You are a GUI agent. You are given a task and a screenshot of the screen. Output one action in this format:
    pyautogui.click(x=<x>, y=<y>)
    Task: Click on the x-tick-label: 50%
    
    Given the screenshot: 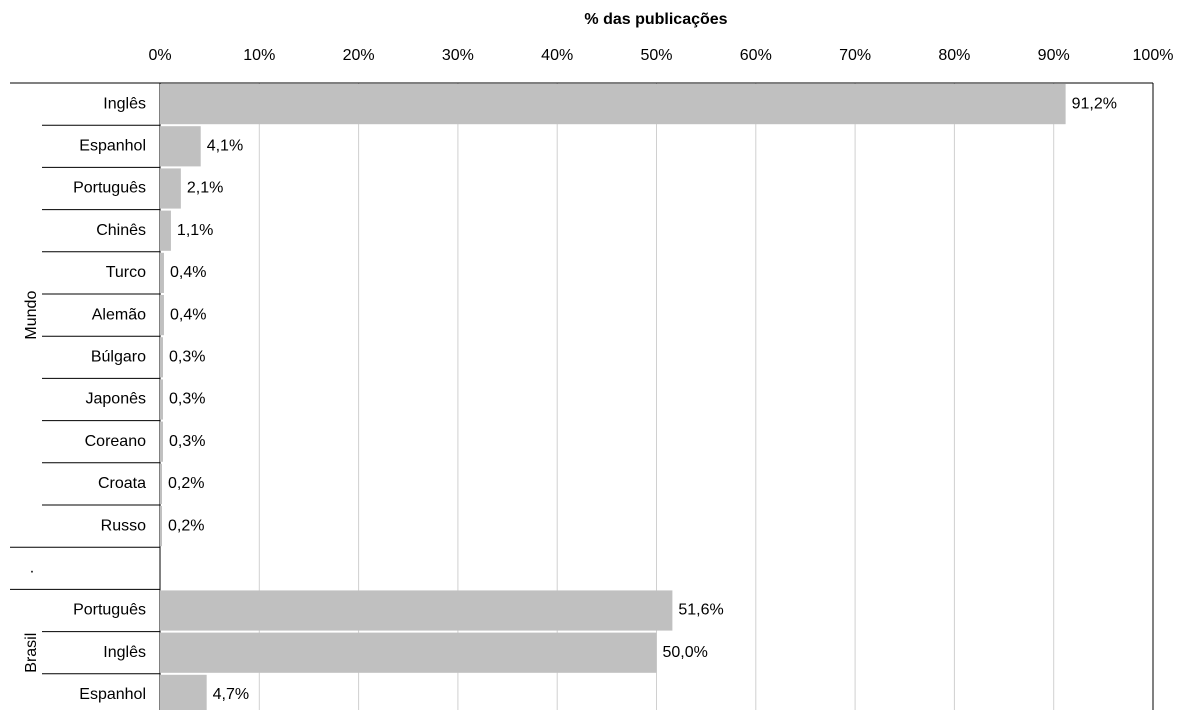 What is the action you would take?
    pyautogui.click(x=656, y=55)
    